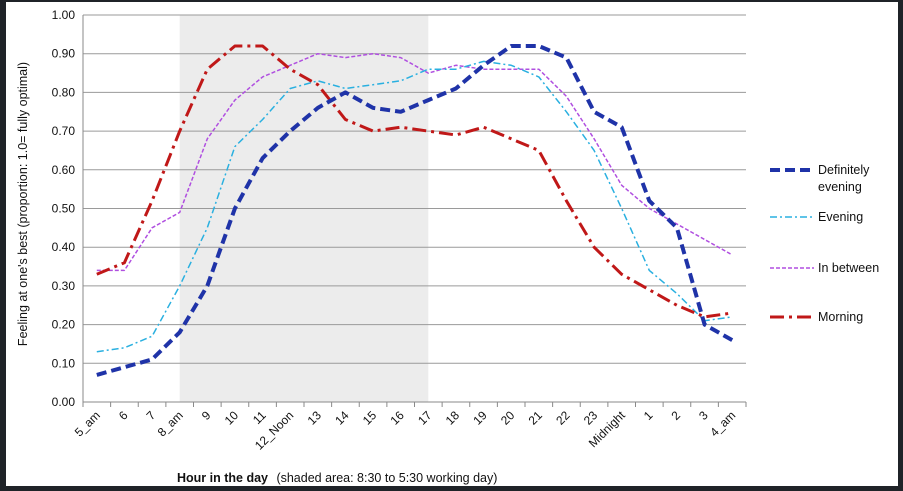  What do you see at coordinates (64, 92) in the screenshot?
I see `y-tick-label: 0.80` at bounding box center [64, 92].